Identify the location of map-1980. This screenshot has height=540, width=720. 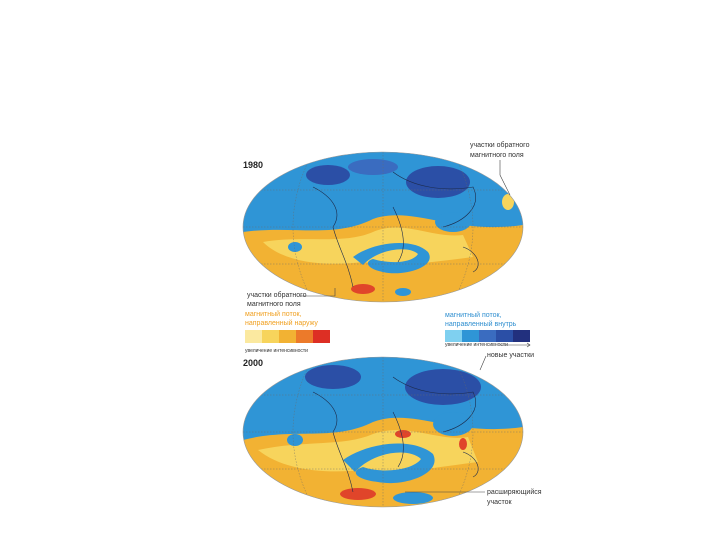
(383, 227).